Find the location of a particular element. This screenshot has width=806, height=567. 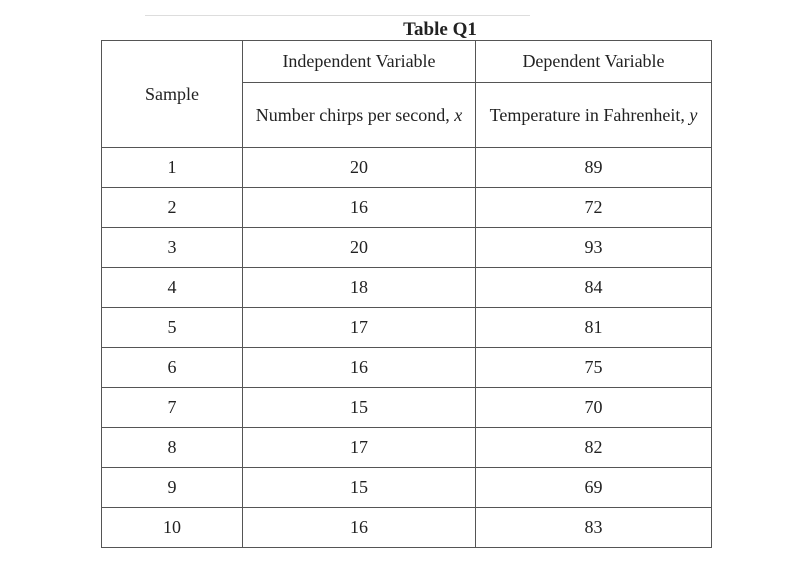

table-cell: 75 is located at coordinates (593, 367).